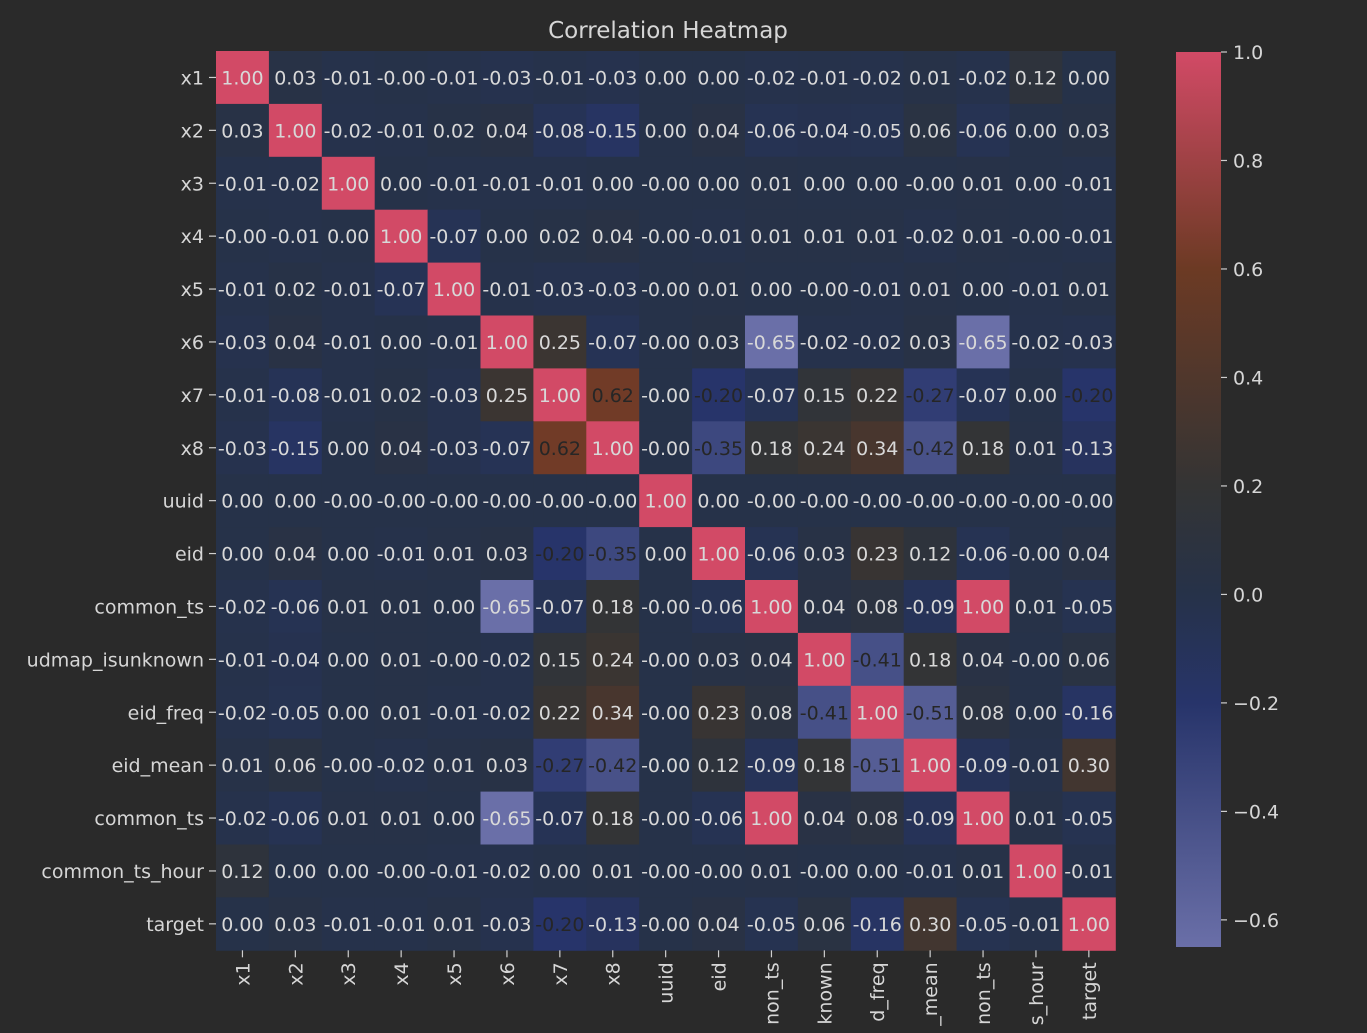 The image size is (1367, 1033). What do you see at coordinates (771, 607) in the screenshot?
I see `cell-value-label: 1.00` at bounding box center [771, 607].